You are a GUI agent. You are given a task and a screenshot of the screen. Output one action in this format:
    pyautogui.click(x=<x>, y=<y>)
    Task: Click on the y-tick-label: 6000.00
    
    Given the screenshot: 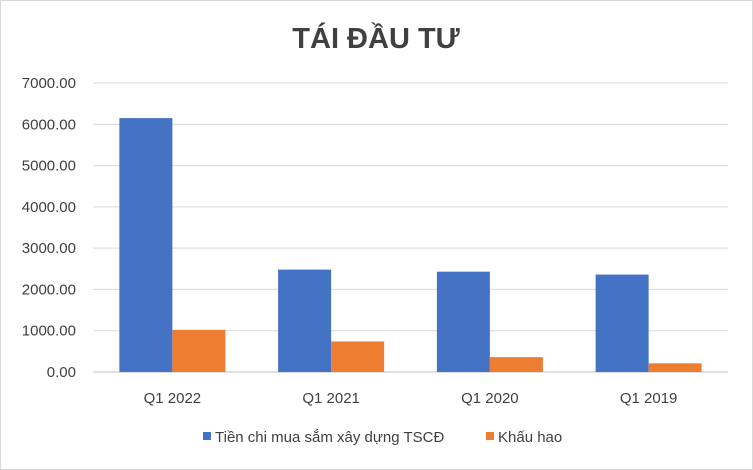 What is the action you would take?
    pyautogui.click(x=49, y=124)
    